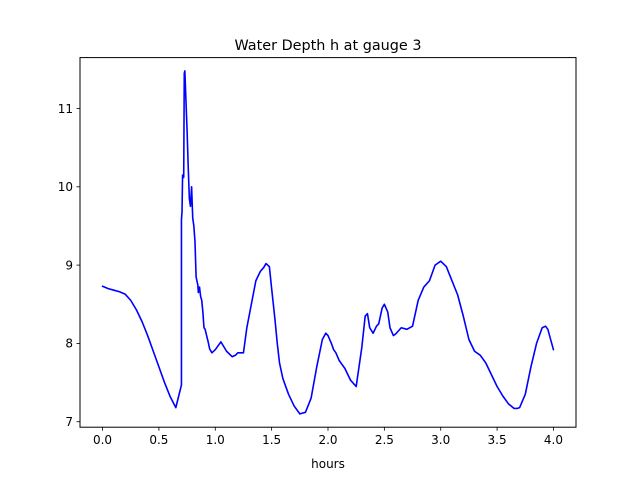 The height and width of the screenshot is (480, 640). Describe the element at coordinates (69, 422) in the screenshot. I see `y-tick-label: 7` at that location.